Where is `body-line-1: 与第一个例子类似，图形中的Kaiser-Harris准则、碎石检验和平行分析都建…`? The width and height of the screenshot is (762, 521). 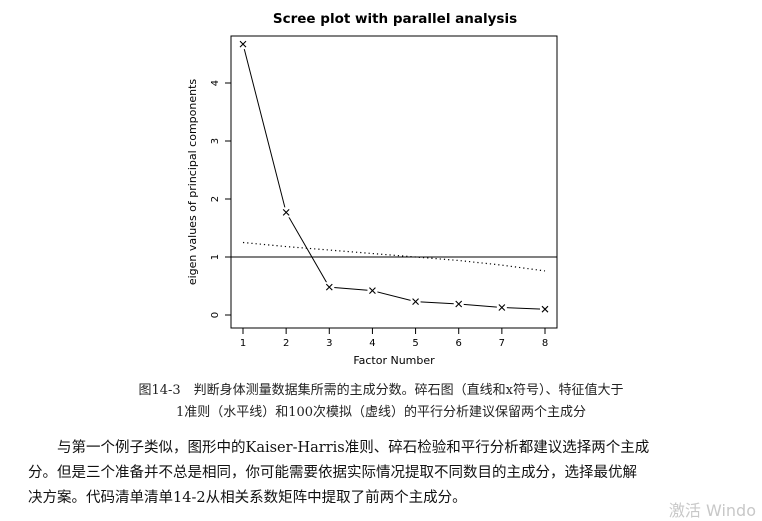
body-line-1: 与第一个例子类似，图形中的Kaiser-Harris准则、碎石检验和平行分析都建… is located at coordinates (353, 448).